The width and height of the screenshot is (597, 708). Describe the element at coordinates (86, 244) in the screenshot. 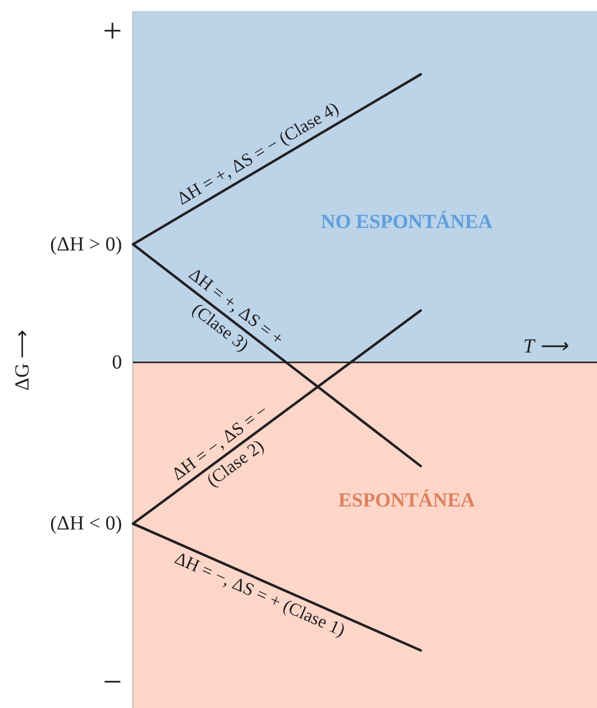

I see `text: (ΔH > 0)` at that location.